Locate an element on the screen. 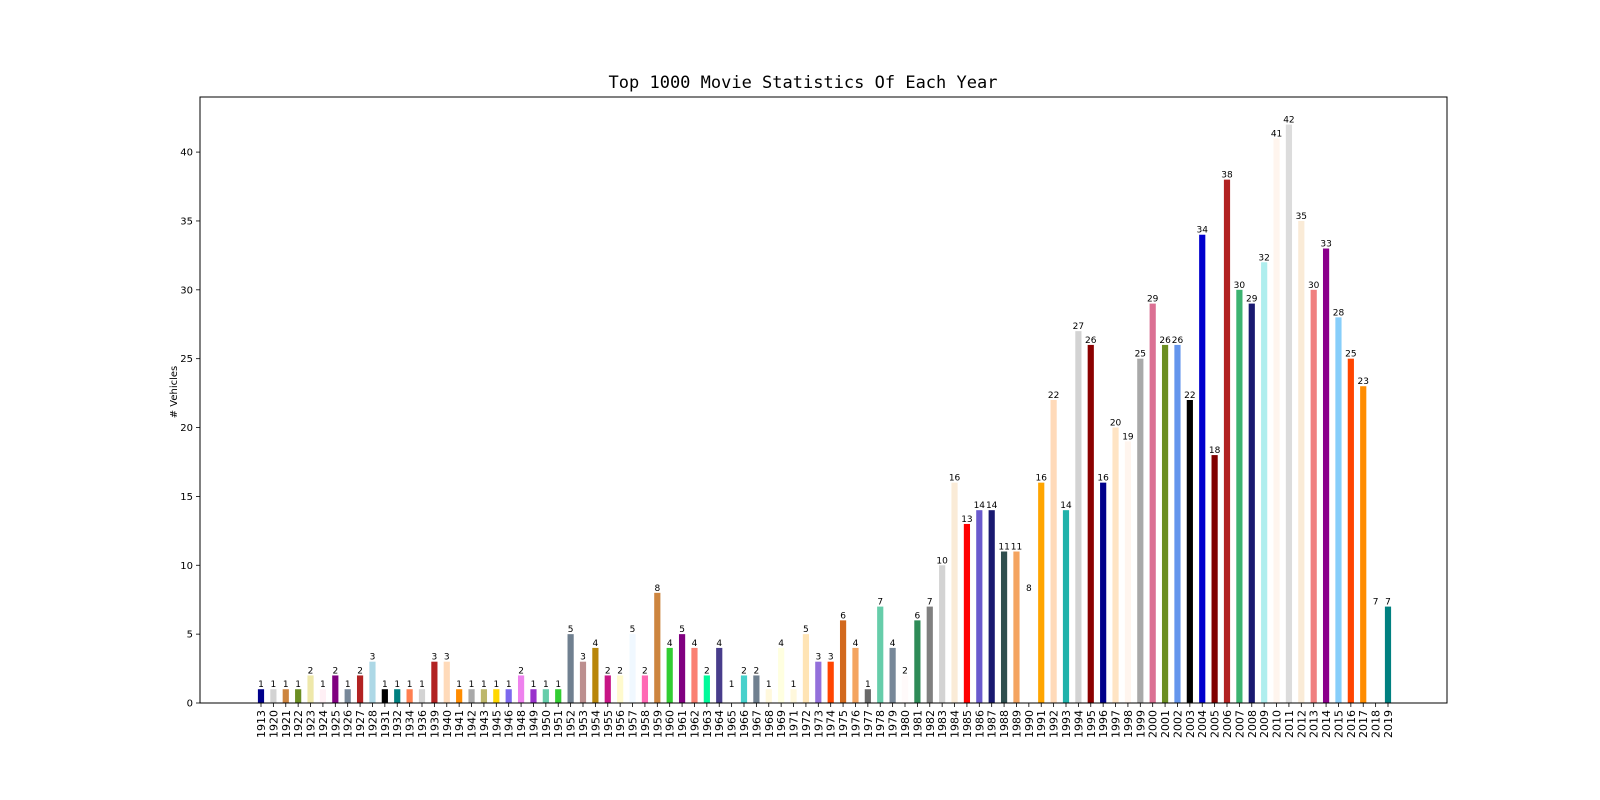  bar-1949 is located at coordinates (533, 696).